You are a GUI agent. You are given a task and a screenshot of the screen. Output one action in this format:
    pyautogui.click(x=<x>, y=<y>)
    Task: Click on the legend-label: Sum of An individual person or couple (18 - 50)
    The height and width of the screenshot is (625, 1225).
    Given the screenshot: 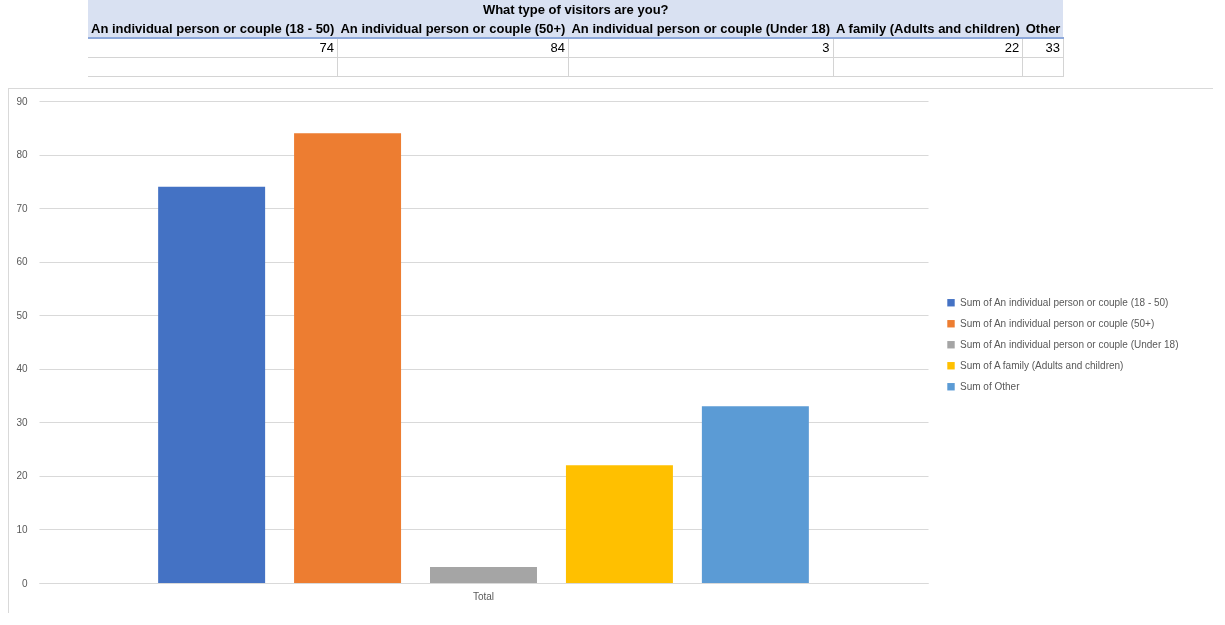 What is the action you would take?
    pyautogui.click(x=1064, y=302)
    